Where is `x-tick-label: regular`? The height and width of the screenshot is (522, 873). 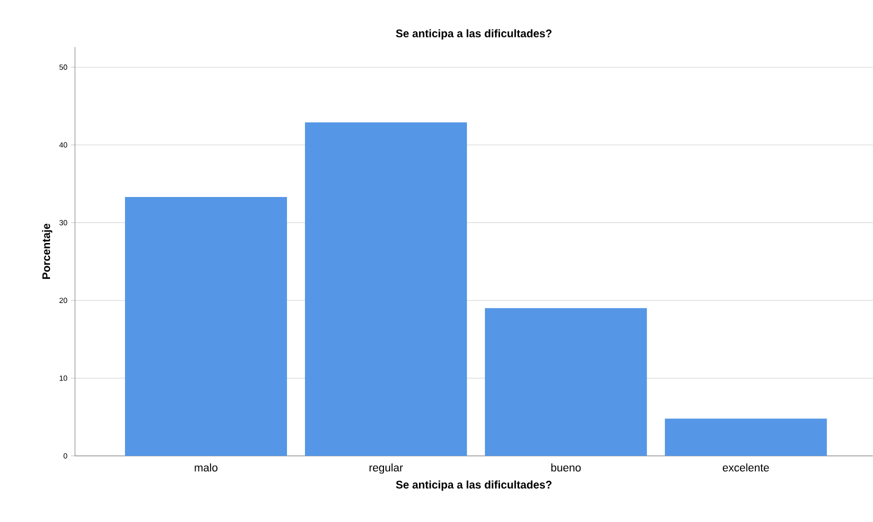
x-tick-label: regular is located at coordinates (386, 468).